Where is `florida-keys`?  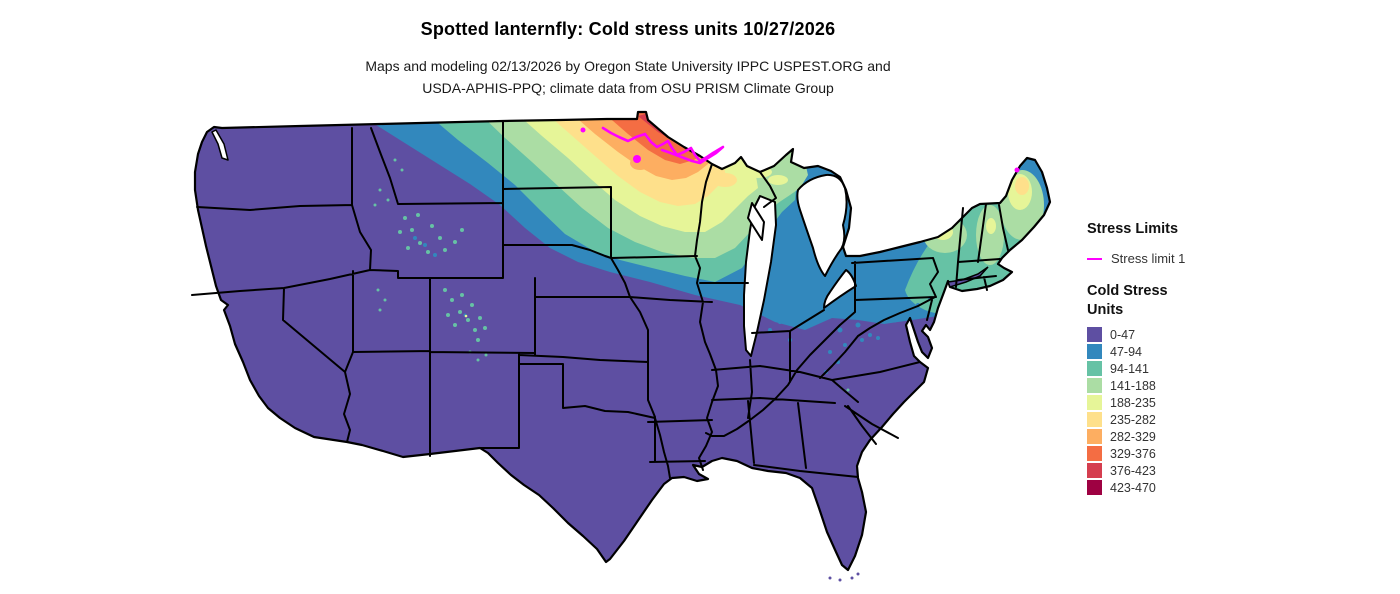
florida-keys is located at coordinates (844, 577).